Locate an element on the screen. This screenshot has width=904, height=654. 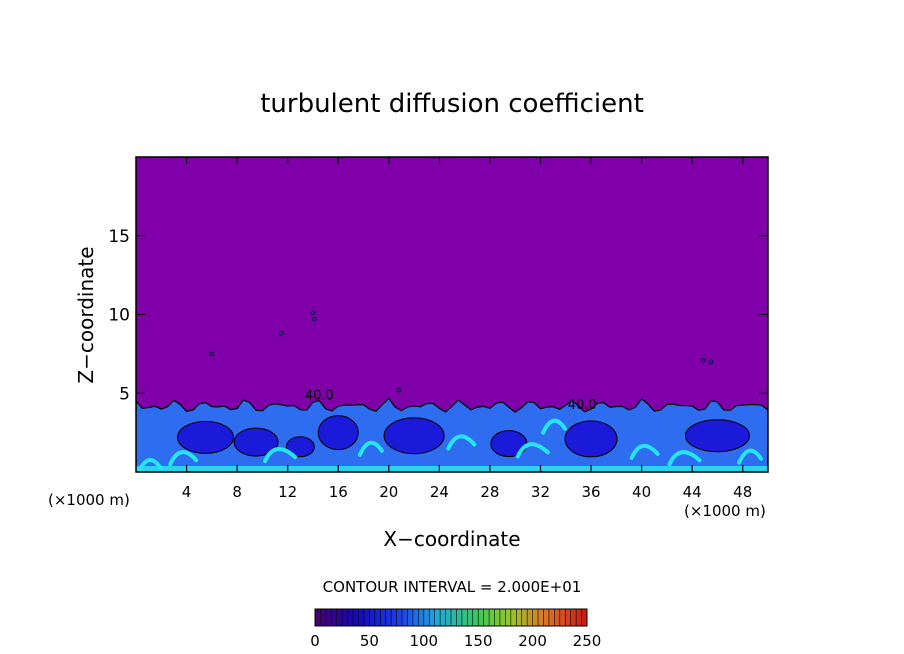
colorbar-ticks: 0 50 100 150 200 250 is located at coordinates (455, 641).